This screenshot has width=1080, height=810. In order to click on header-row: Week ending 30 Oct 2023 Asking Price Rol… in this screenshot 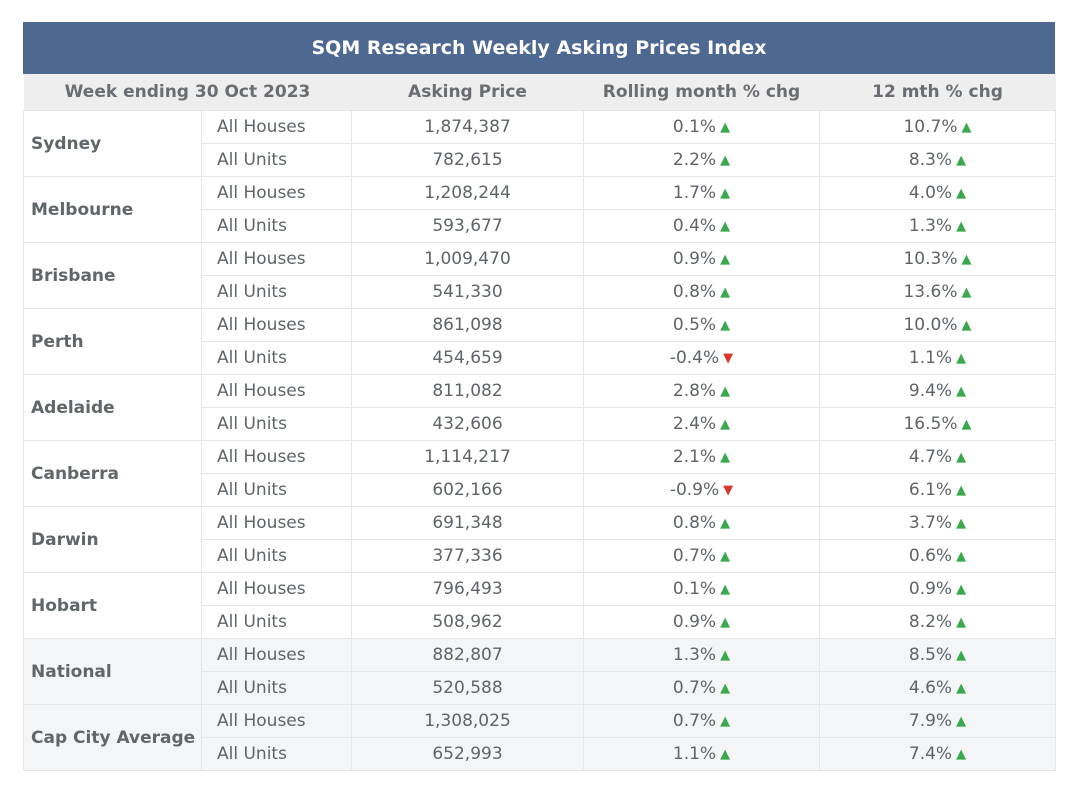, I will do `click(539, 92)`.